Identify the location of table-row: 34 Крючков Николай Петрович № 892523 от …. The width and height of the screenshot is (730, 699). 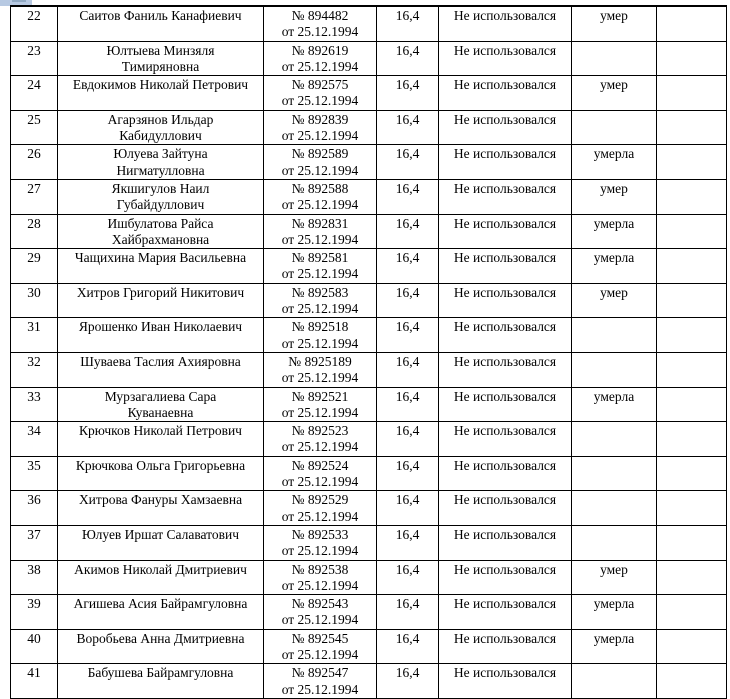
(368, 439).